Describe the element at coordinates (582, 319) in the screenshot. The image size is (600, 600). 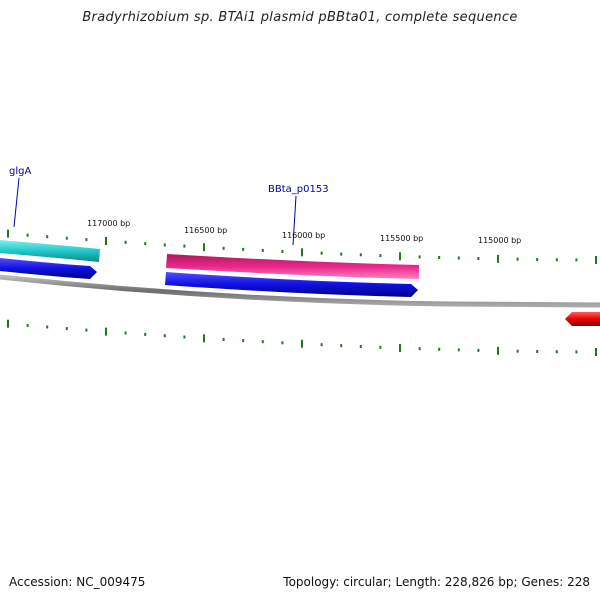
I see `gene-red-right` at that location.